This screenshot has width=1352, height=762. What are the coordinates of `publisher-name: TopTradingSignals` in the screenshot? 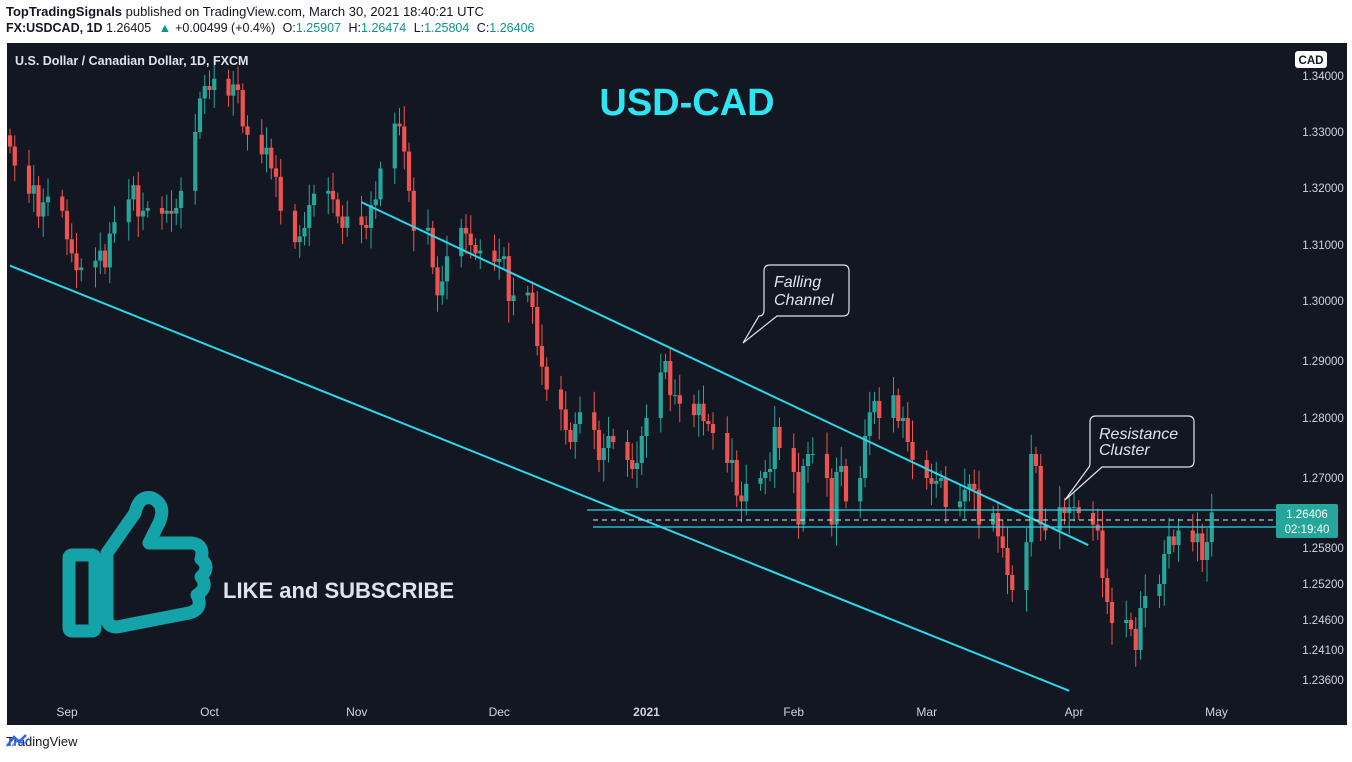 It's located at (64, 11).